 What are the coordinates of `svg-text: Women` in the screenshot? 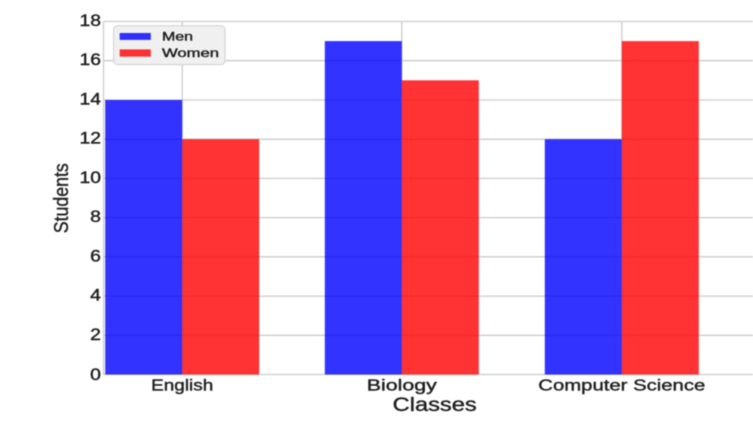 It's located at (190, 53).